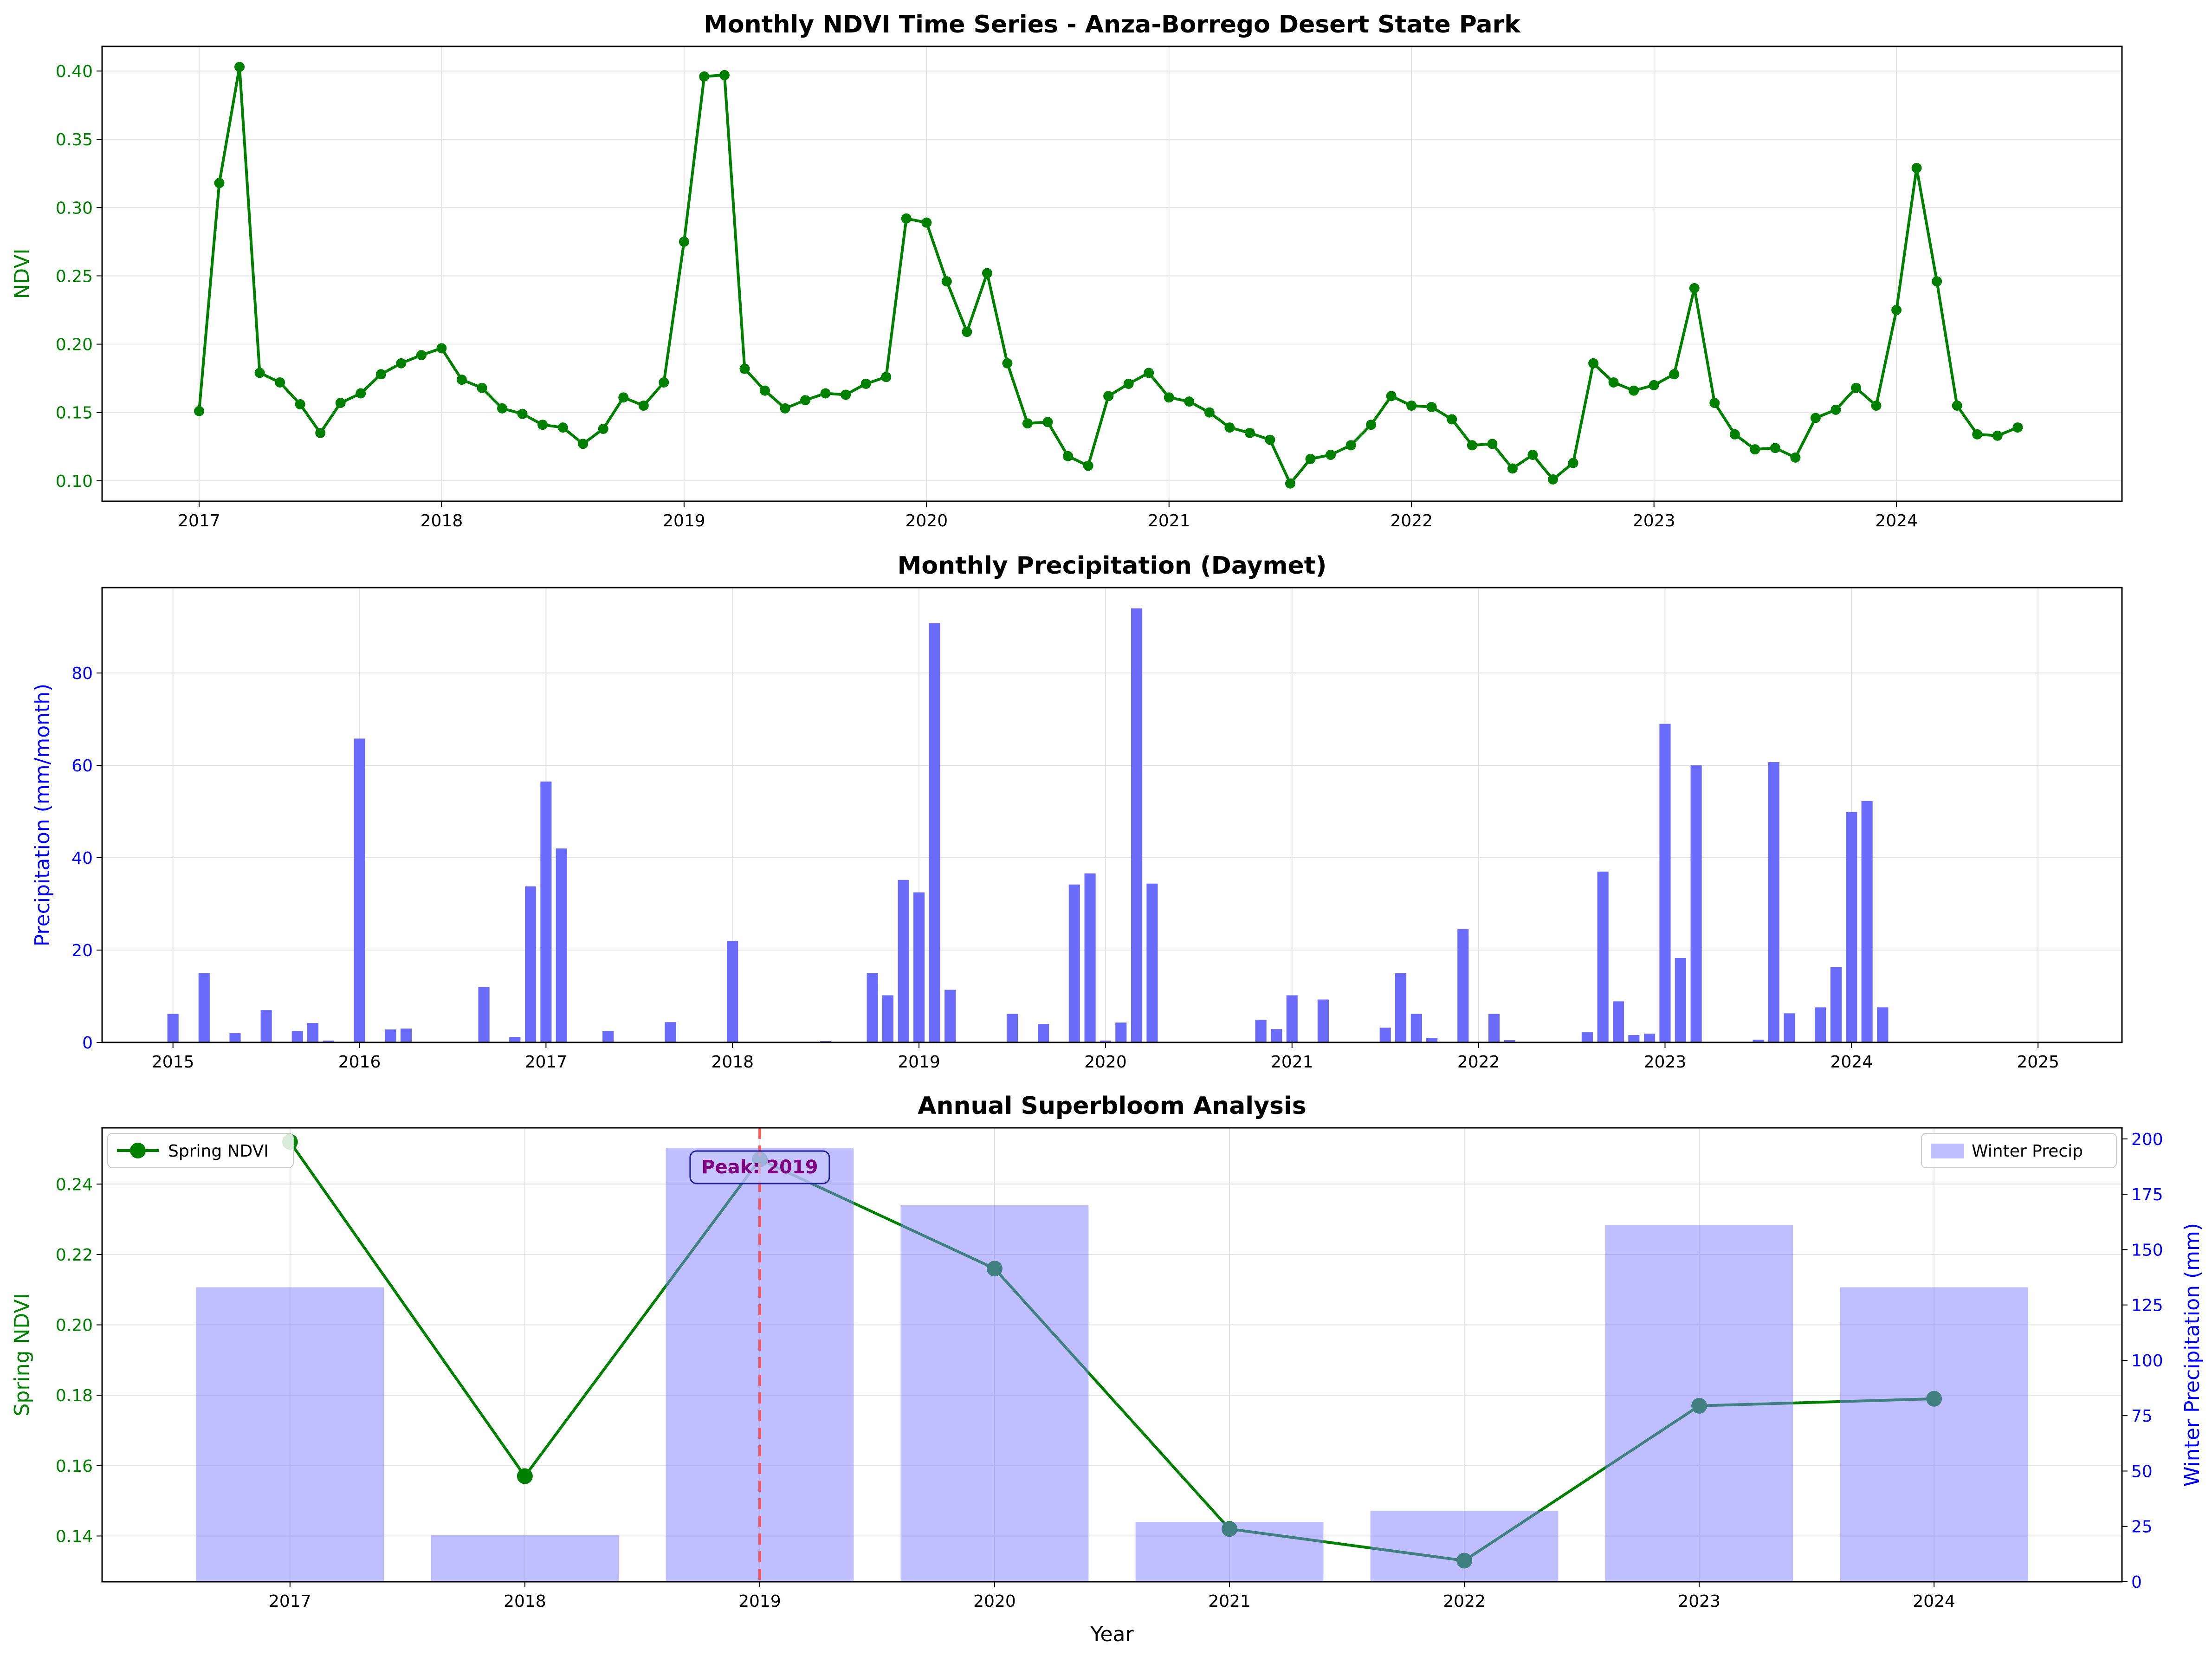  Describe the element at coordinates (525, 1601) in the screenshot. I see `superbloom-x-tick-label: 2018` at that location.